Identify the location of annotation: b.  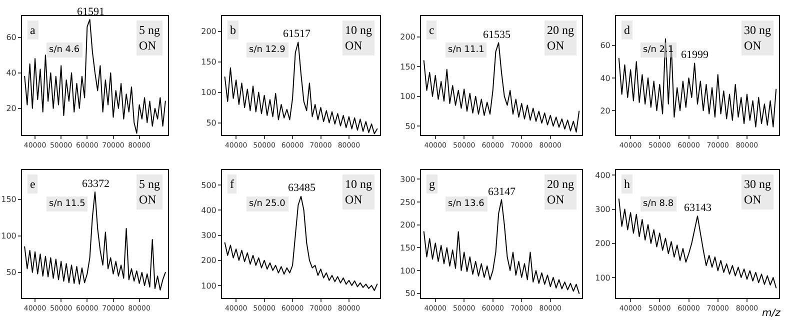
(233, 30).